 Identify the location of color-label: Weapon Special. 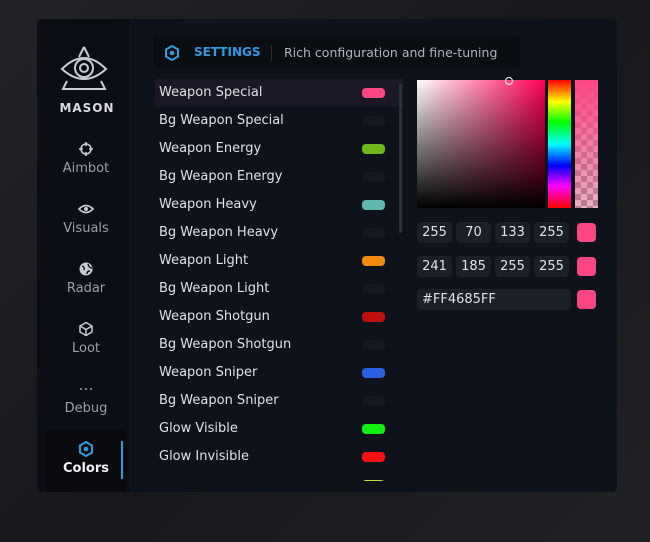
(211, 92).